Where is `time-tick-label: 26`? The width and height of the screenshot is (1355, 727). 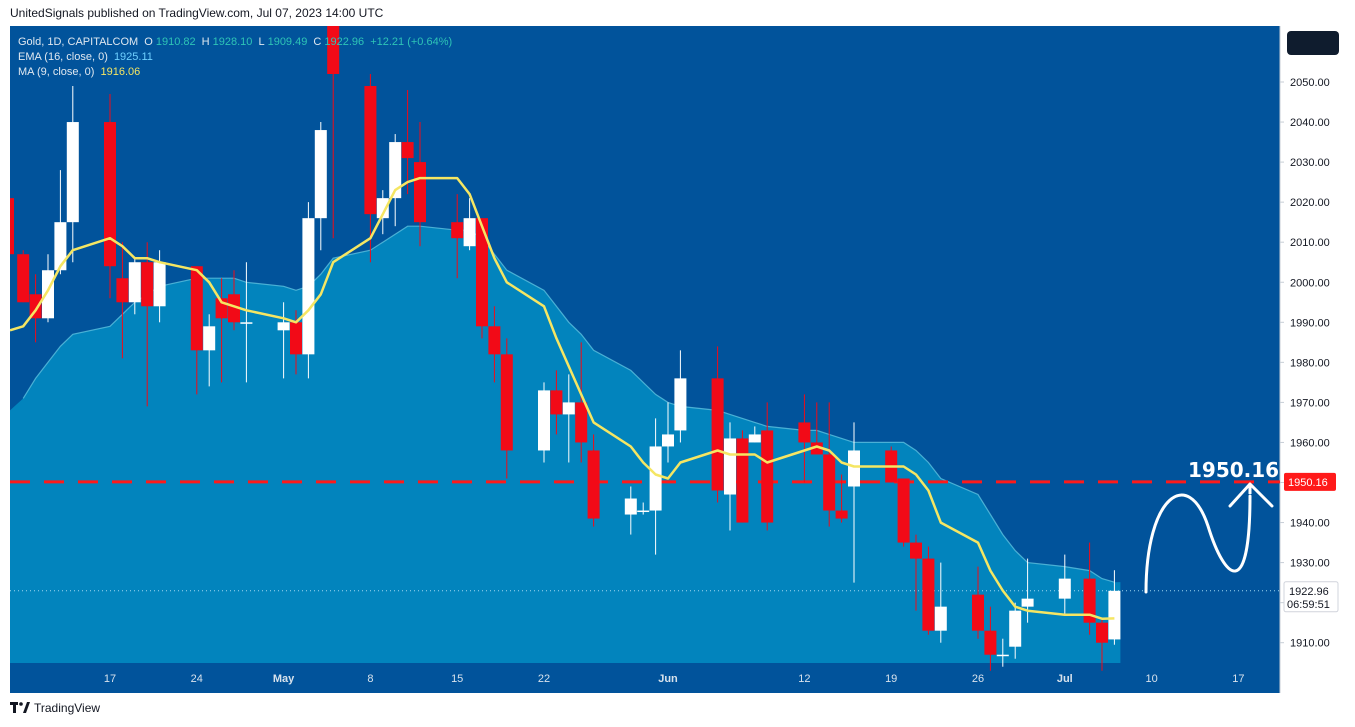 time-tick-label: 26 is located at coordinates (978, 679).